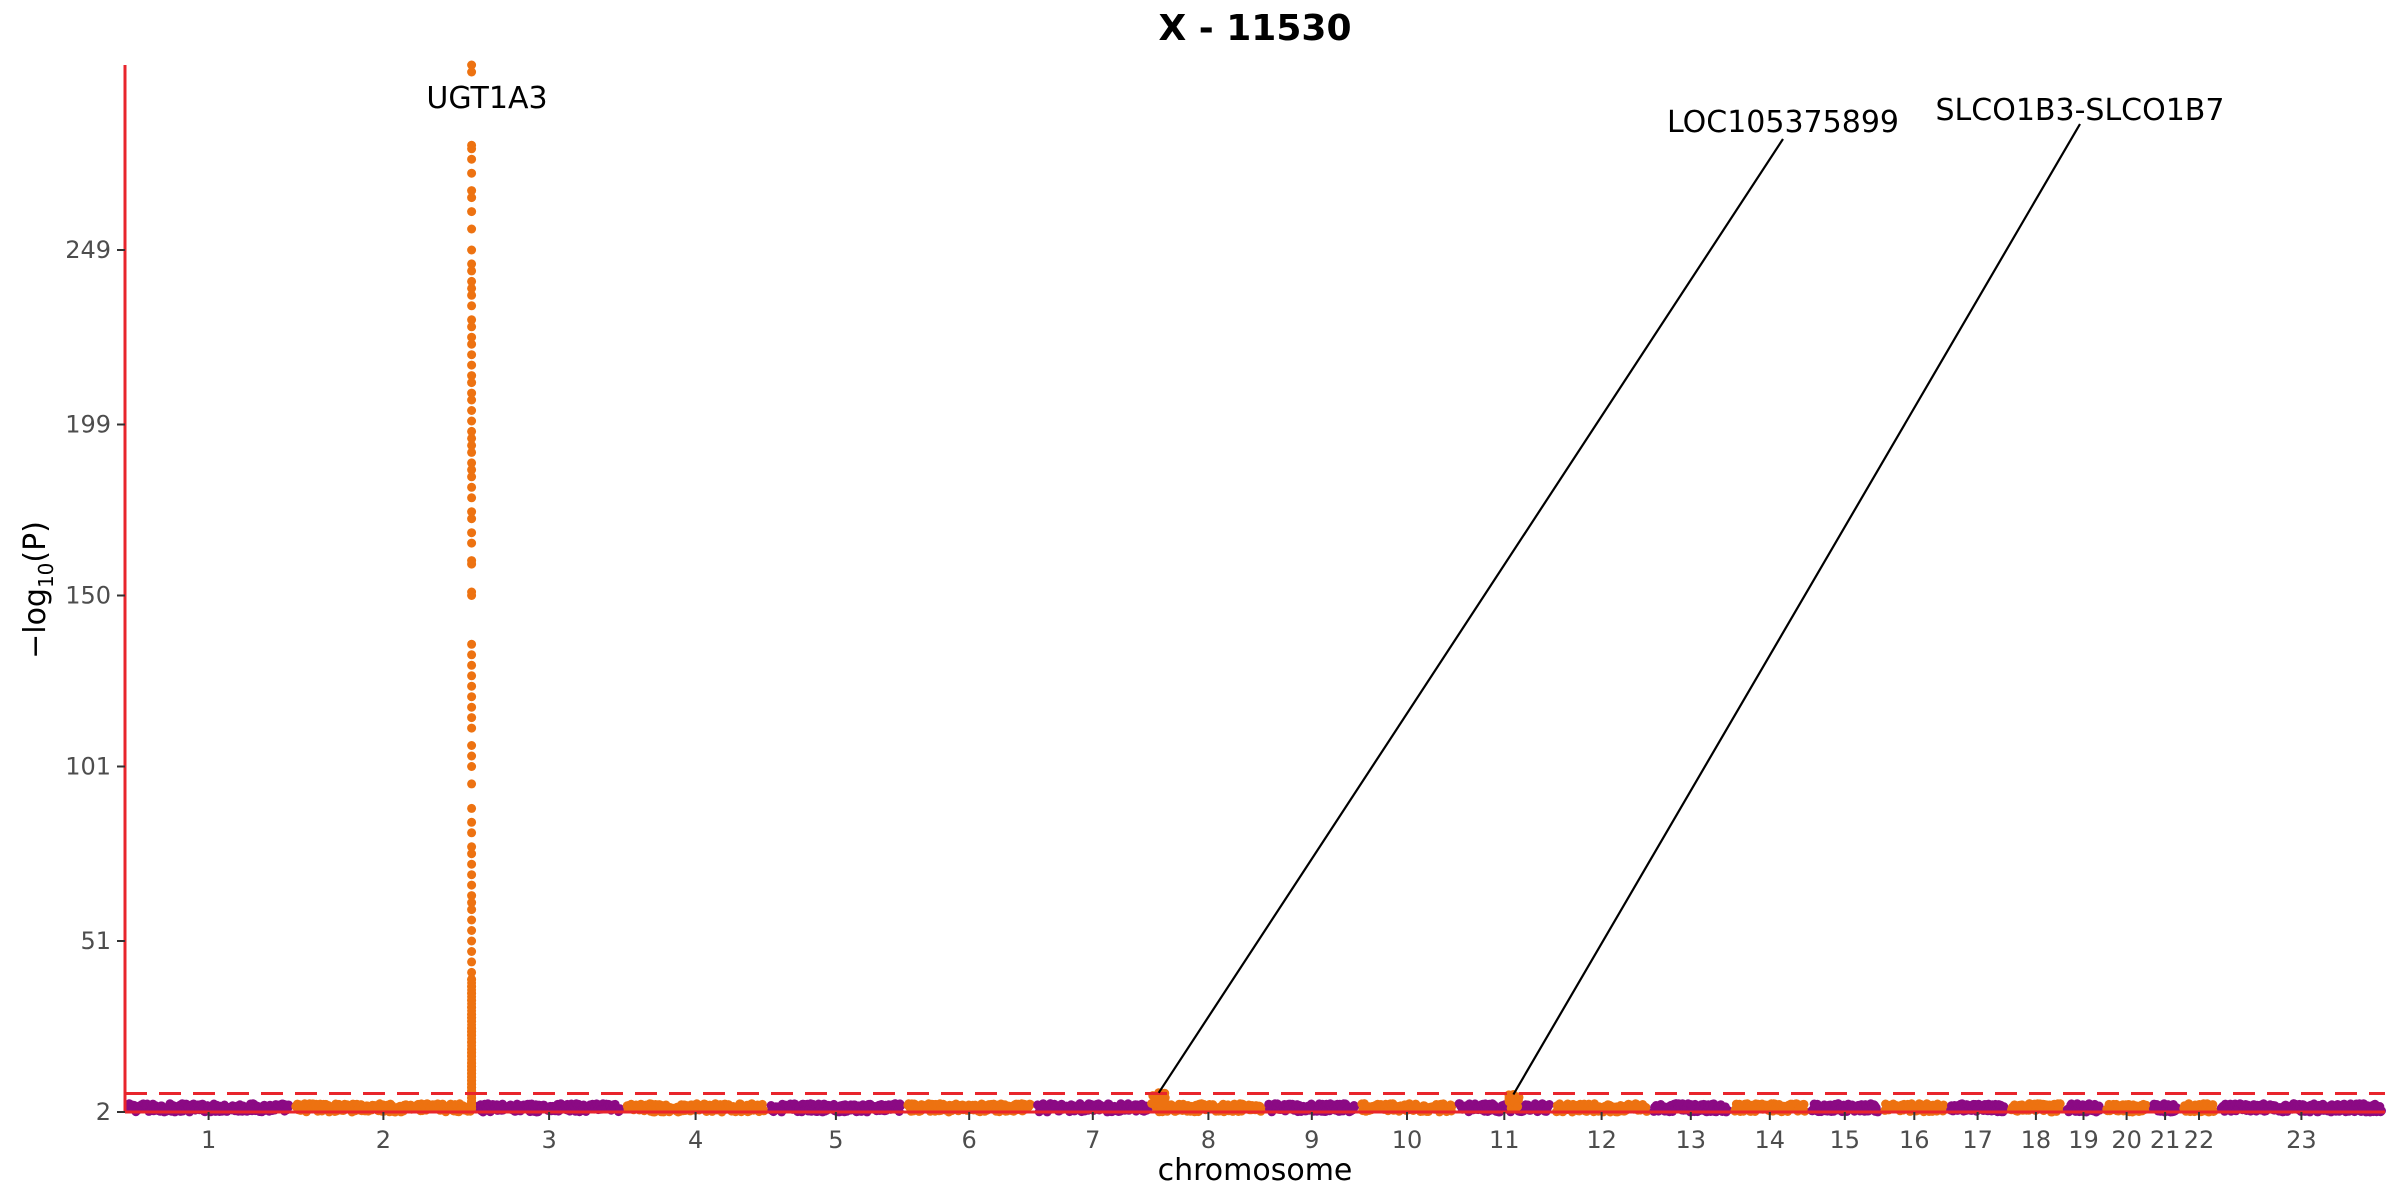 The height and width of the screenshot is (1200, 2400). I want to click on y-axis-title-main: −log, so click(35, 623).